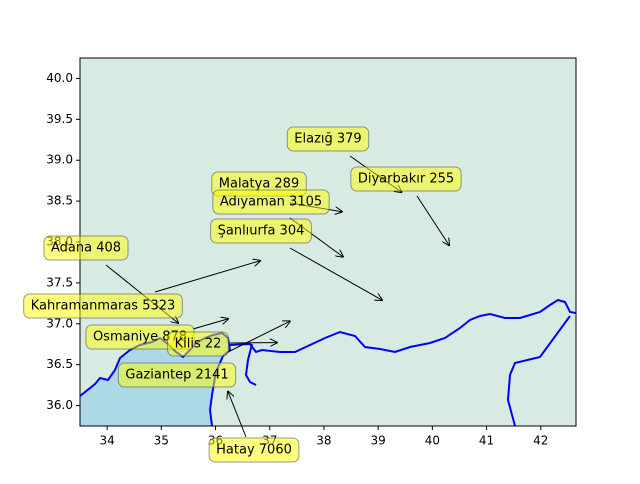 This screenshot has width=640, height=484. Describe the element at coordinates (59, 78) in the screenshot. I see `y-tick-label: 40.0` at that location.